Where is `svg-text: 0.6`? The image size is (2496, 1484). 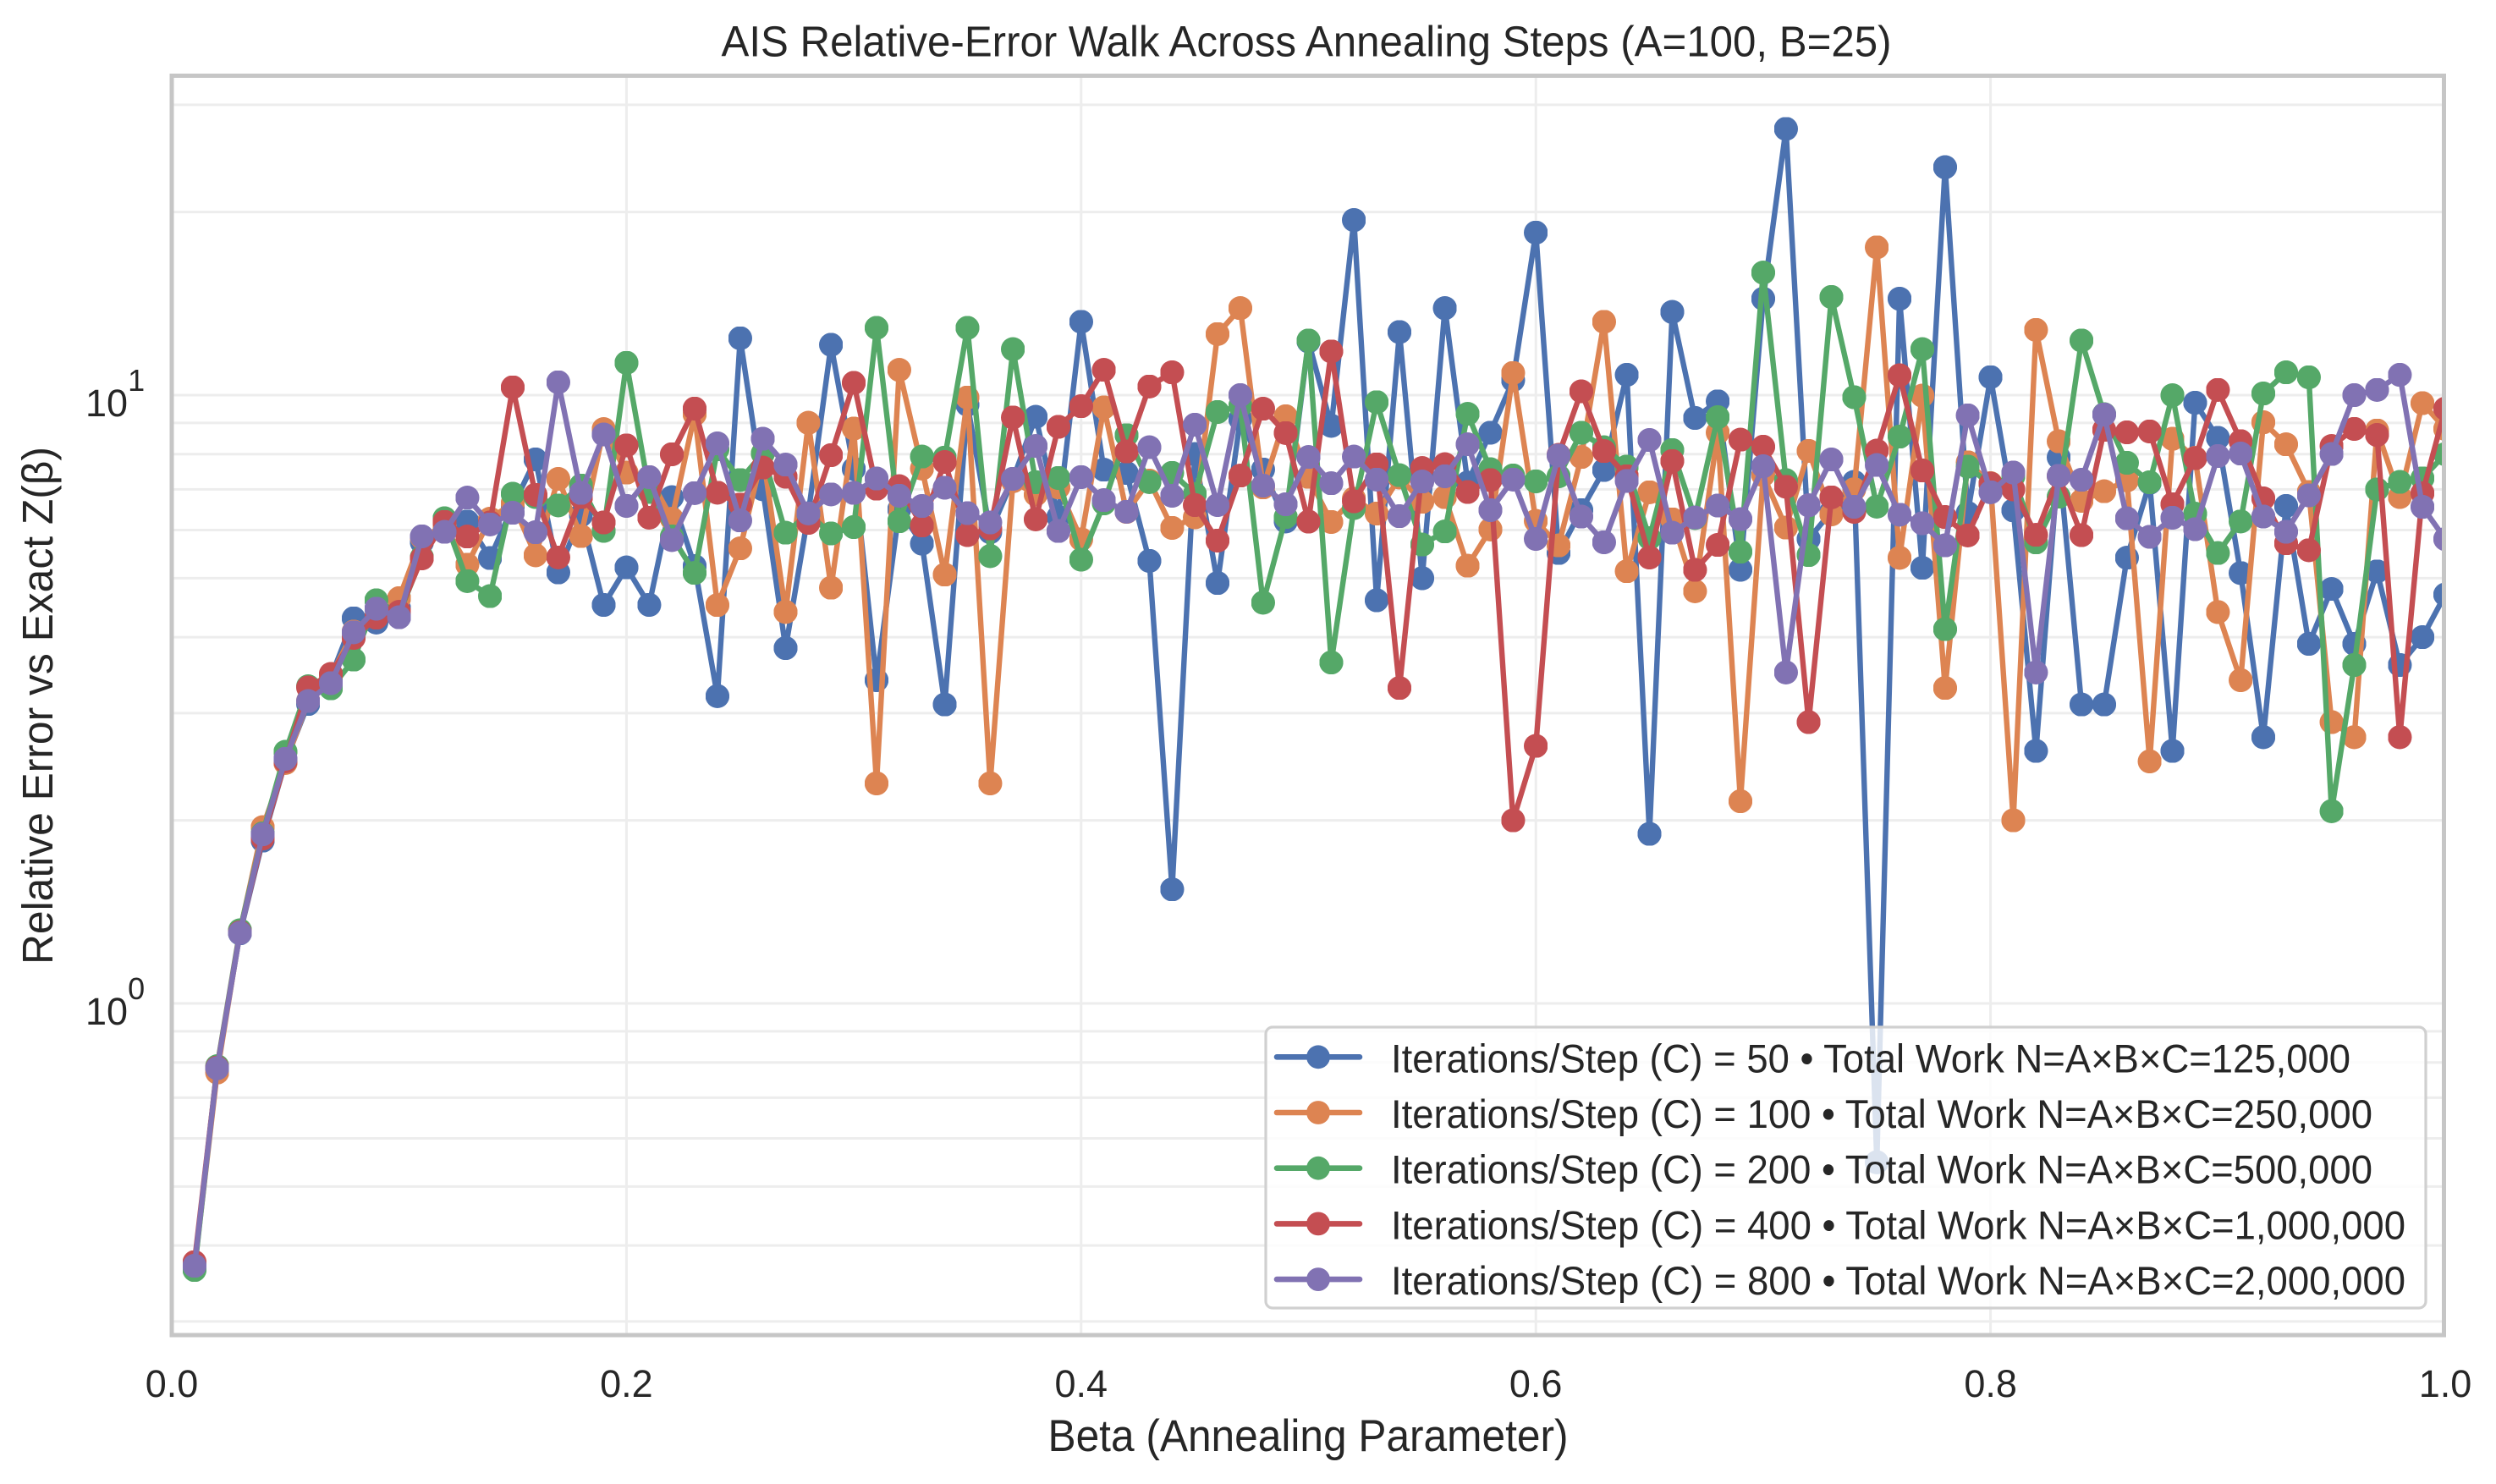
svg-text: 0.6 is located at coordinates (1536, 1383).